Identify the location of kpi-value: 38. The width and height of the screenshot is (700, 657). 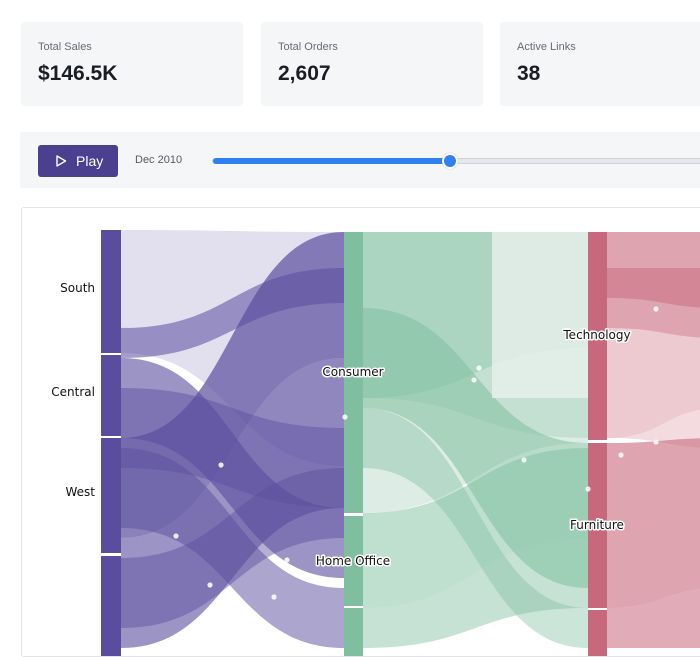
(529, 73).